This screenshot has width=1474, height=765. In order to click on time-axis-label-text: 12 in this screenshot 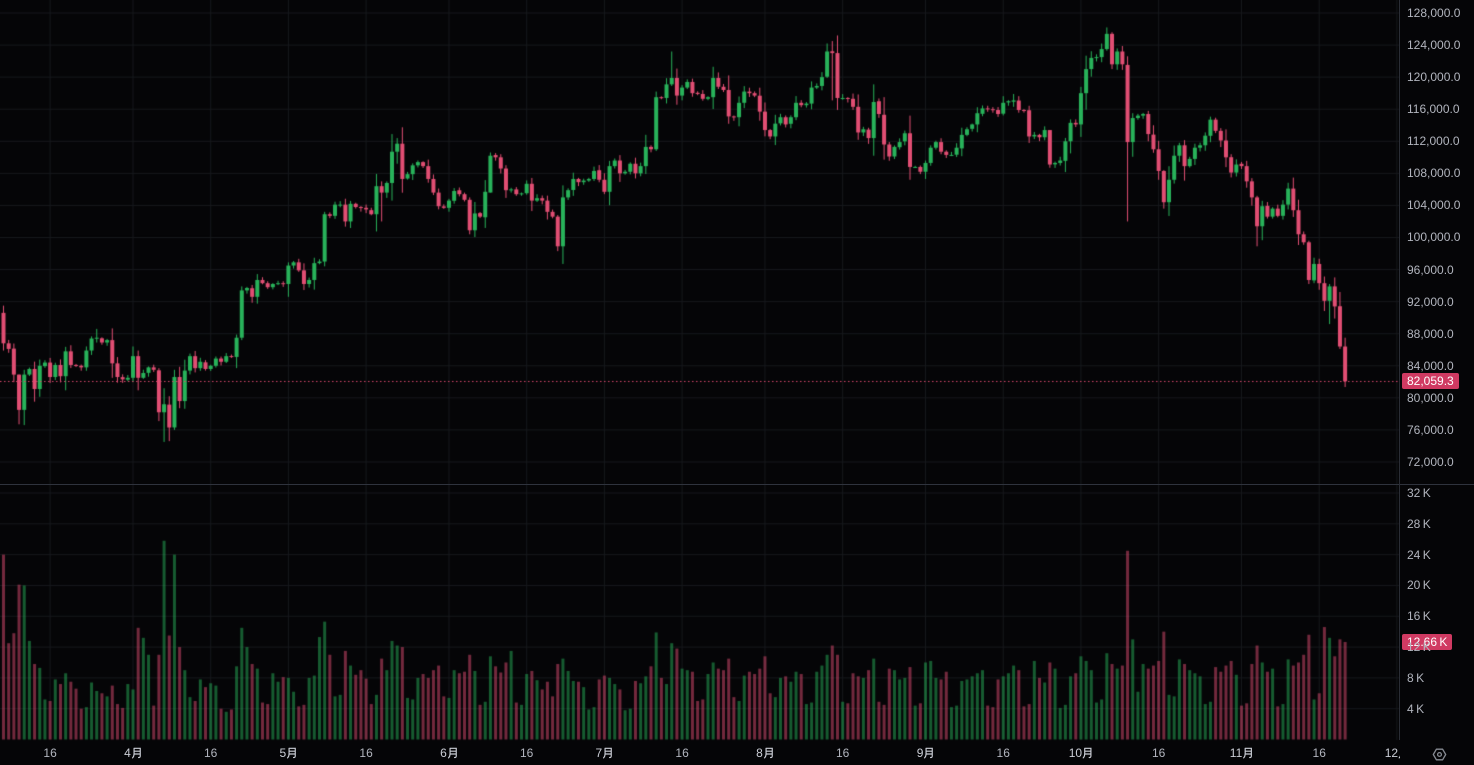, I will do `click(1391, 753)`.